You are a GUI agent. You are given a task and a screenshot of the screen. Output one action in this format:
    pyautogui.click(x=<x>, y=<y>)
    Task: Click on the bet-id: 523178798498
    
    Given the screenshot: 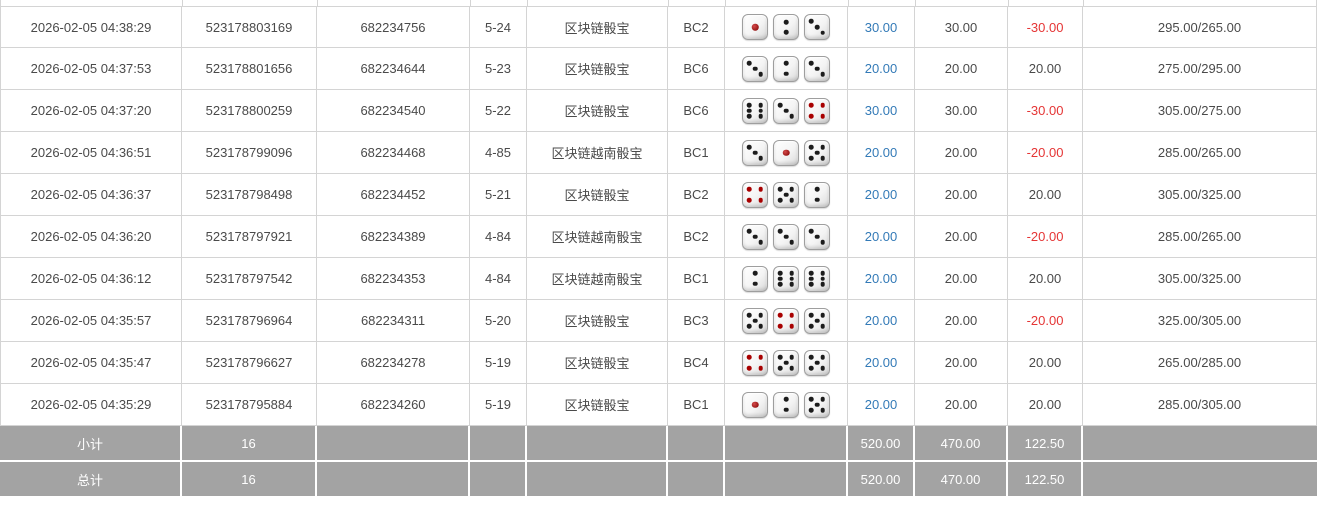 What is the action you would take?
    pyautogui.click(x=249, y=195)
    